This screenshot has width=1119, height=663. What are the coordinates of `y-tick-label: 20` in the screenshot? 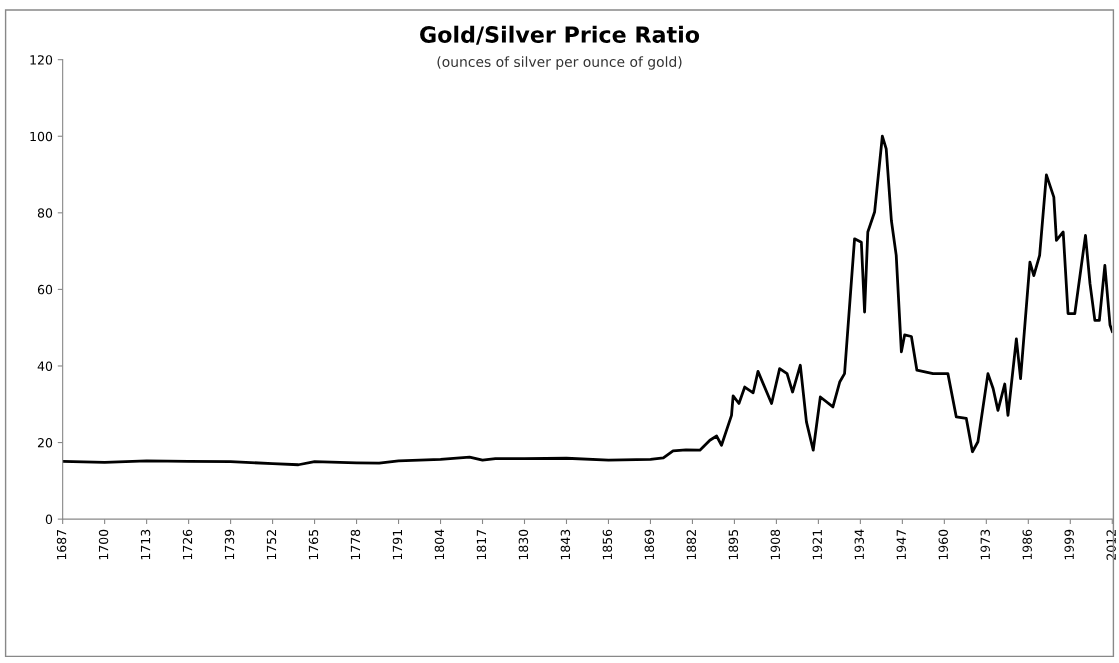 It's located at (45, 443).